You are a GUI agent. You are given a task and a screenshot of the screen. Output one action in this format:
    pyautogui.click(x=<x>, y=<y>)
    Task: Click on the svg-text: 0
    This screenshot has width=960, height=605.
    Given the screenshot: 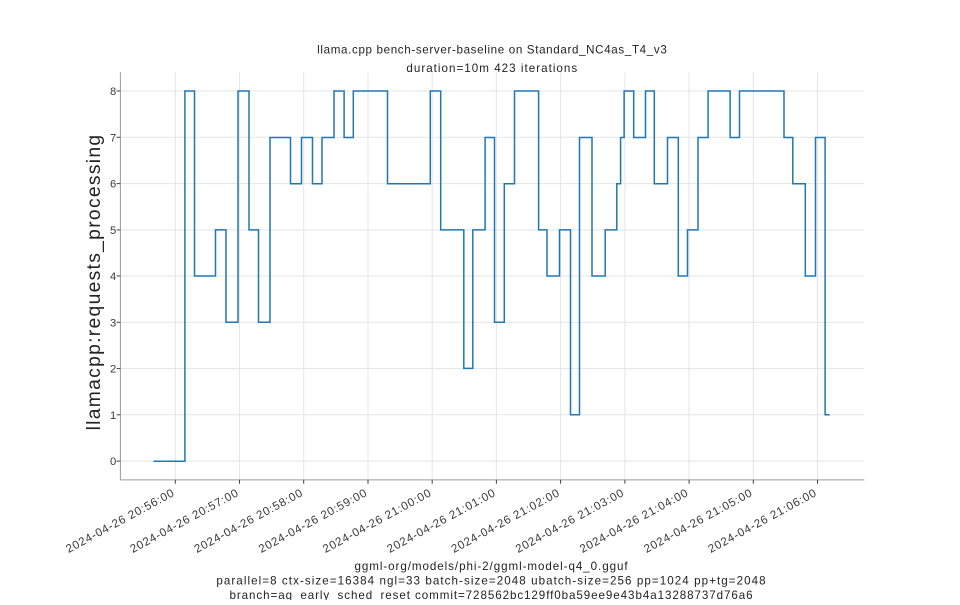 What is the action you would take?
    pyautogui.click(x=113, y=462)
    